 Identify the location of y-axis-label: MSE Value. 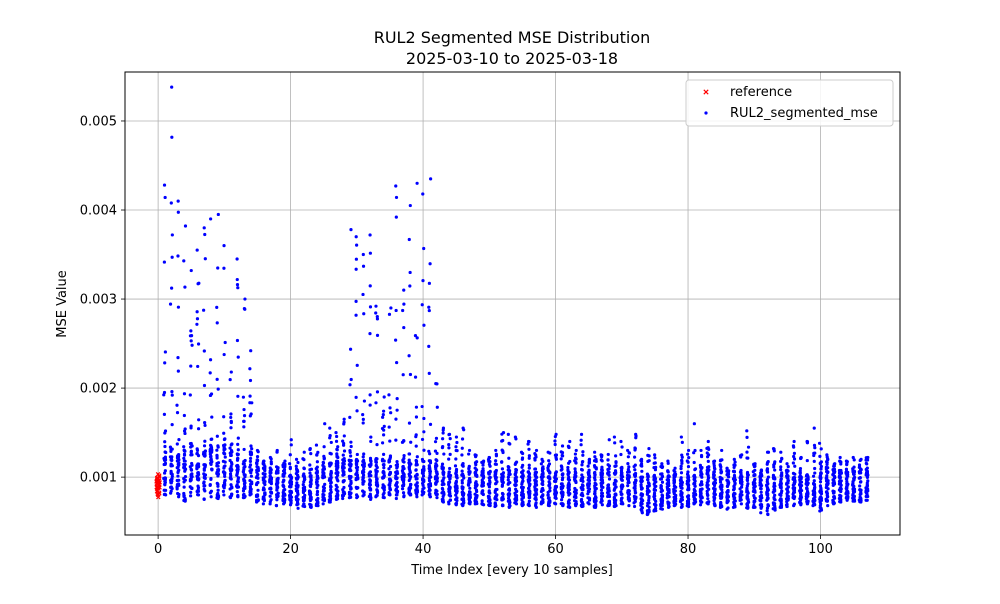
(62, 304).